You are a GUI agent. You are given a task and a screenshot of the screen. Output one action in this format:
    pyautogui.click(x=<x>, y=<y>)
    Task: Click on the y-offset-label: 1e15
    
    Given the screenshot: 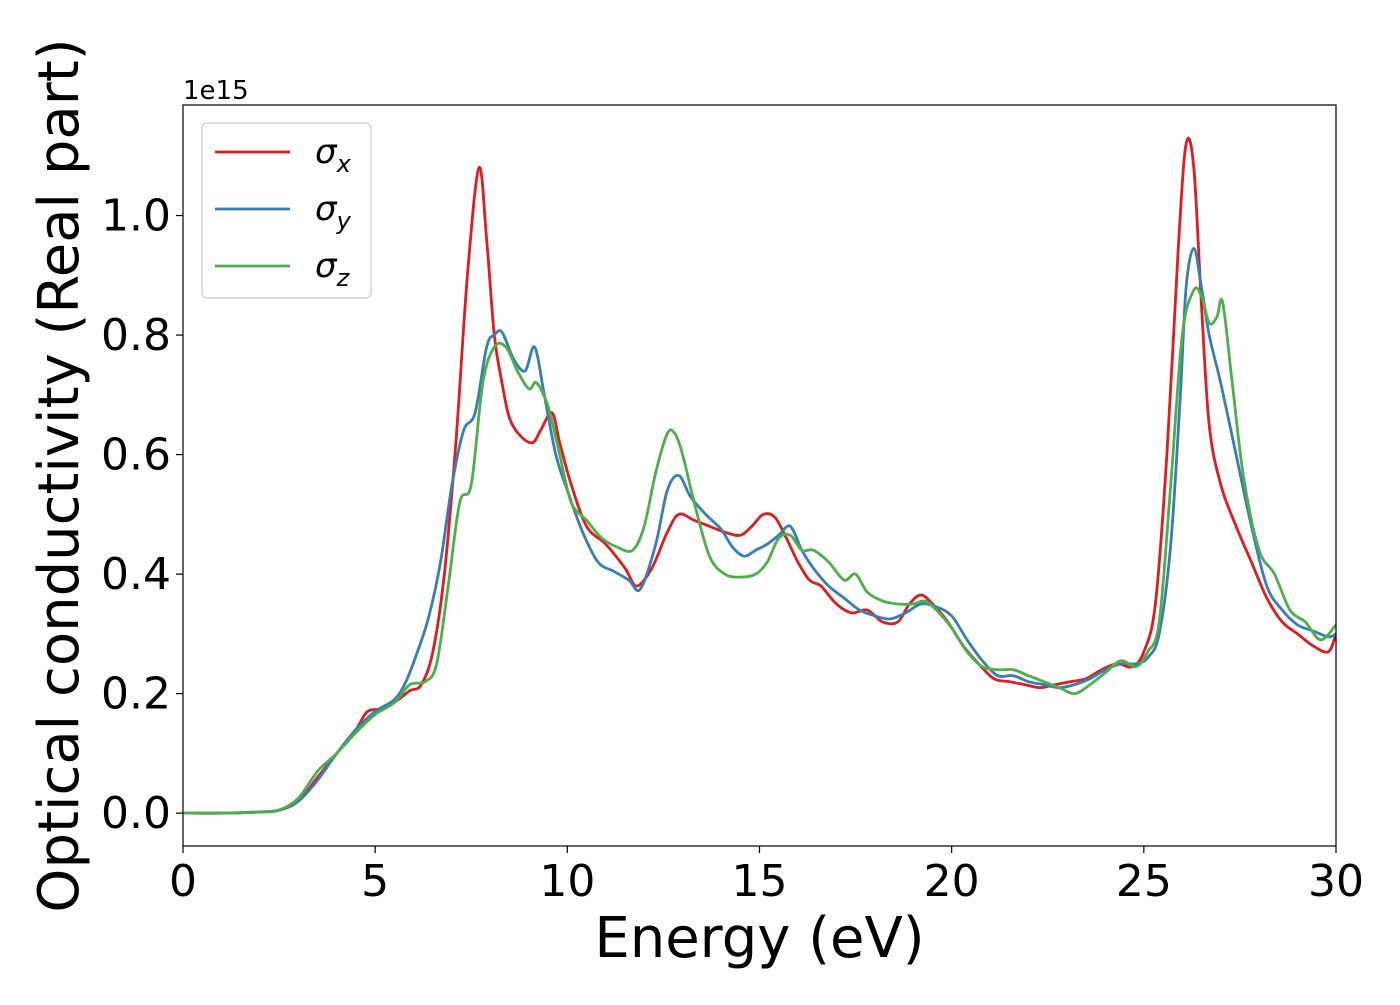 What is the action you would take?
    pyautogui.click(x=216, y=91)
    